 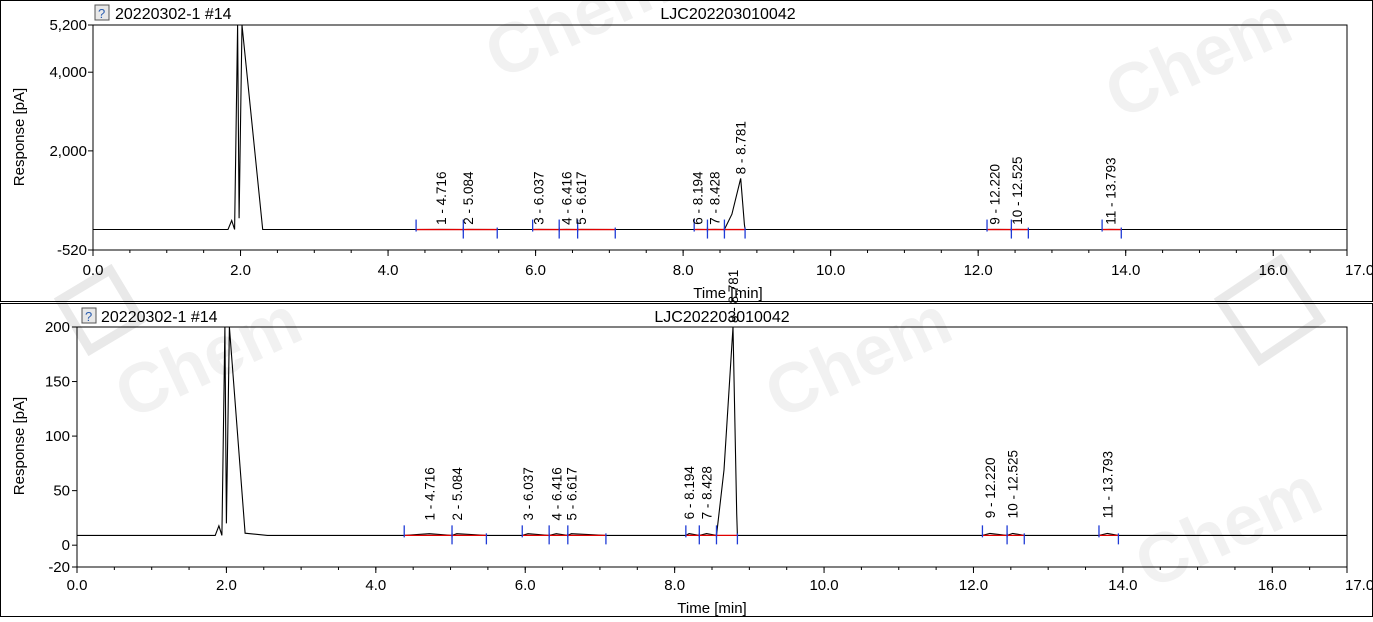 What do you see at coordinates (66, 545) in the screenshot?
I see `y-tick-label: 0` at bounding box center [66, 545].